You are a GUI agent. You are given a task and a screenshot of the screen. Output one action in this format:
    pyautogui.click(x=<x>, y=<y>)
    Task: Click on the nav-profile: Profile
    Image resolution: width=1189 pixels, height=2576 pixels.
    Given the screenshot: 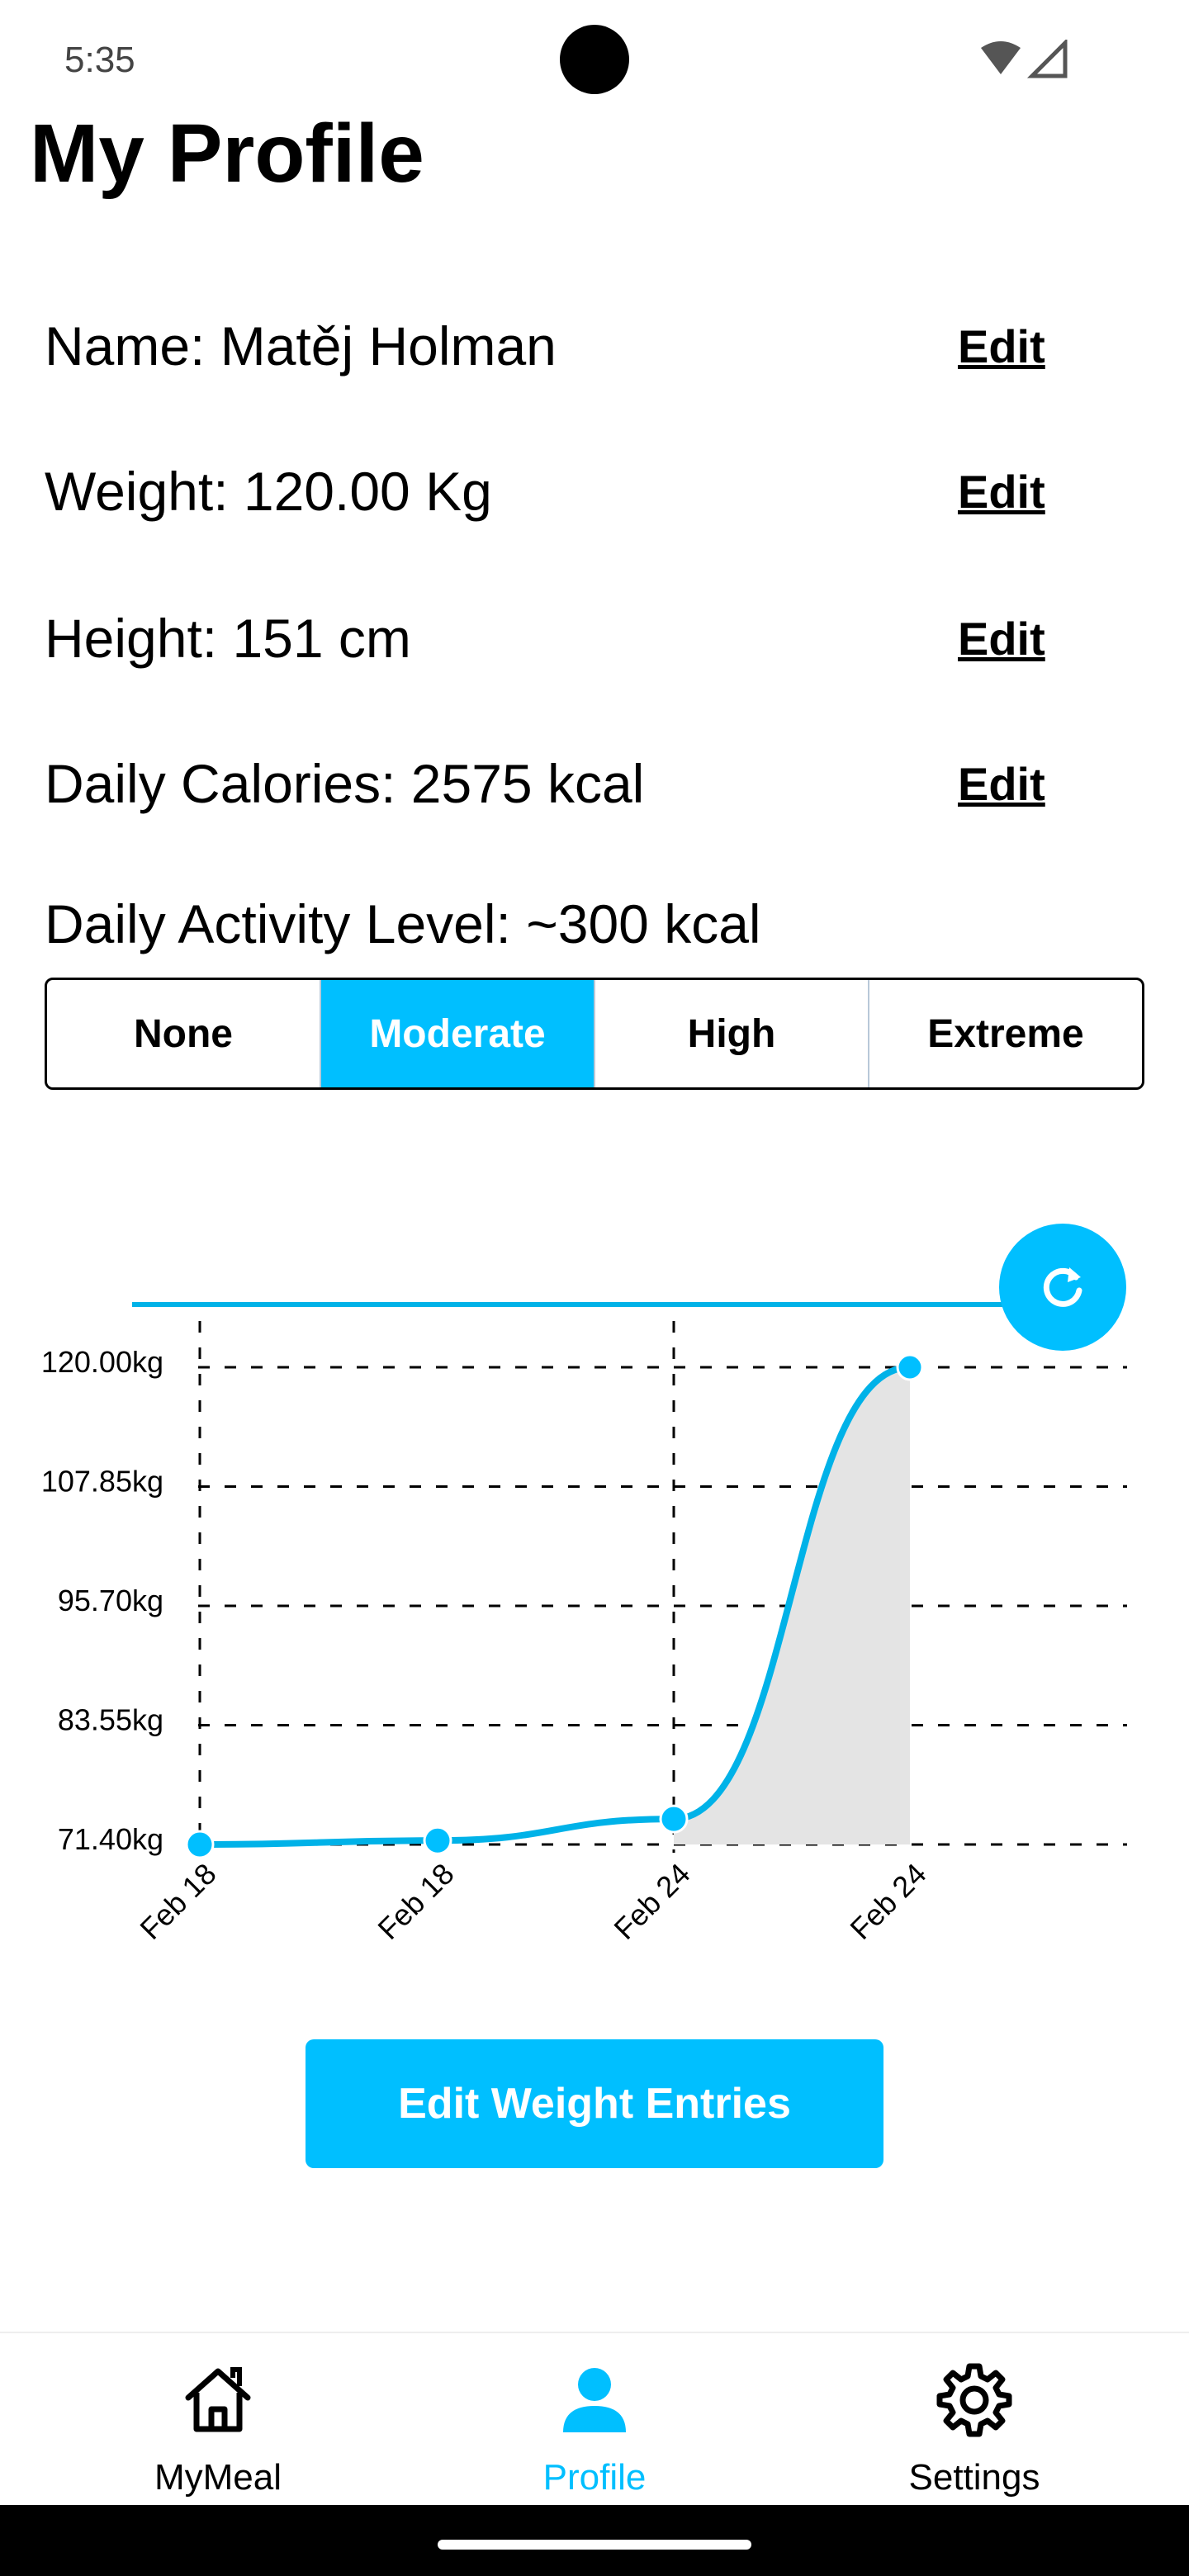 What is the action you would take?
    pyautogui.click(x=594, y=2420)
    